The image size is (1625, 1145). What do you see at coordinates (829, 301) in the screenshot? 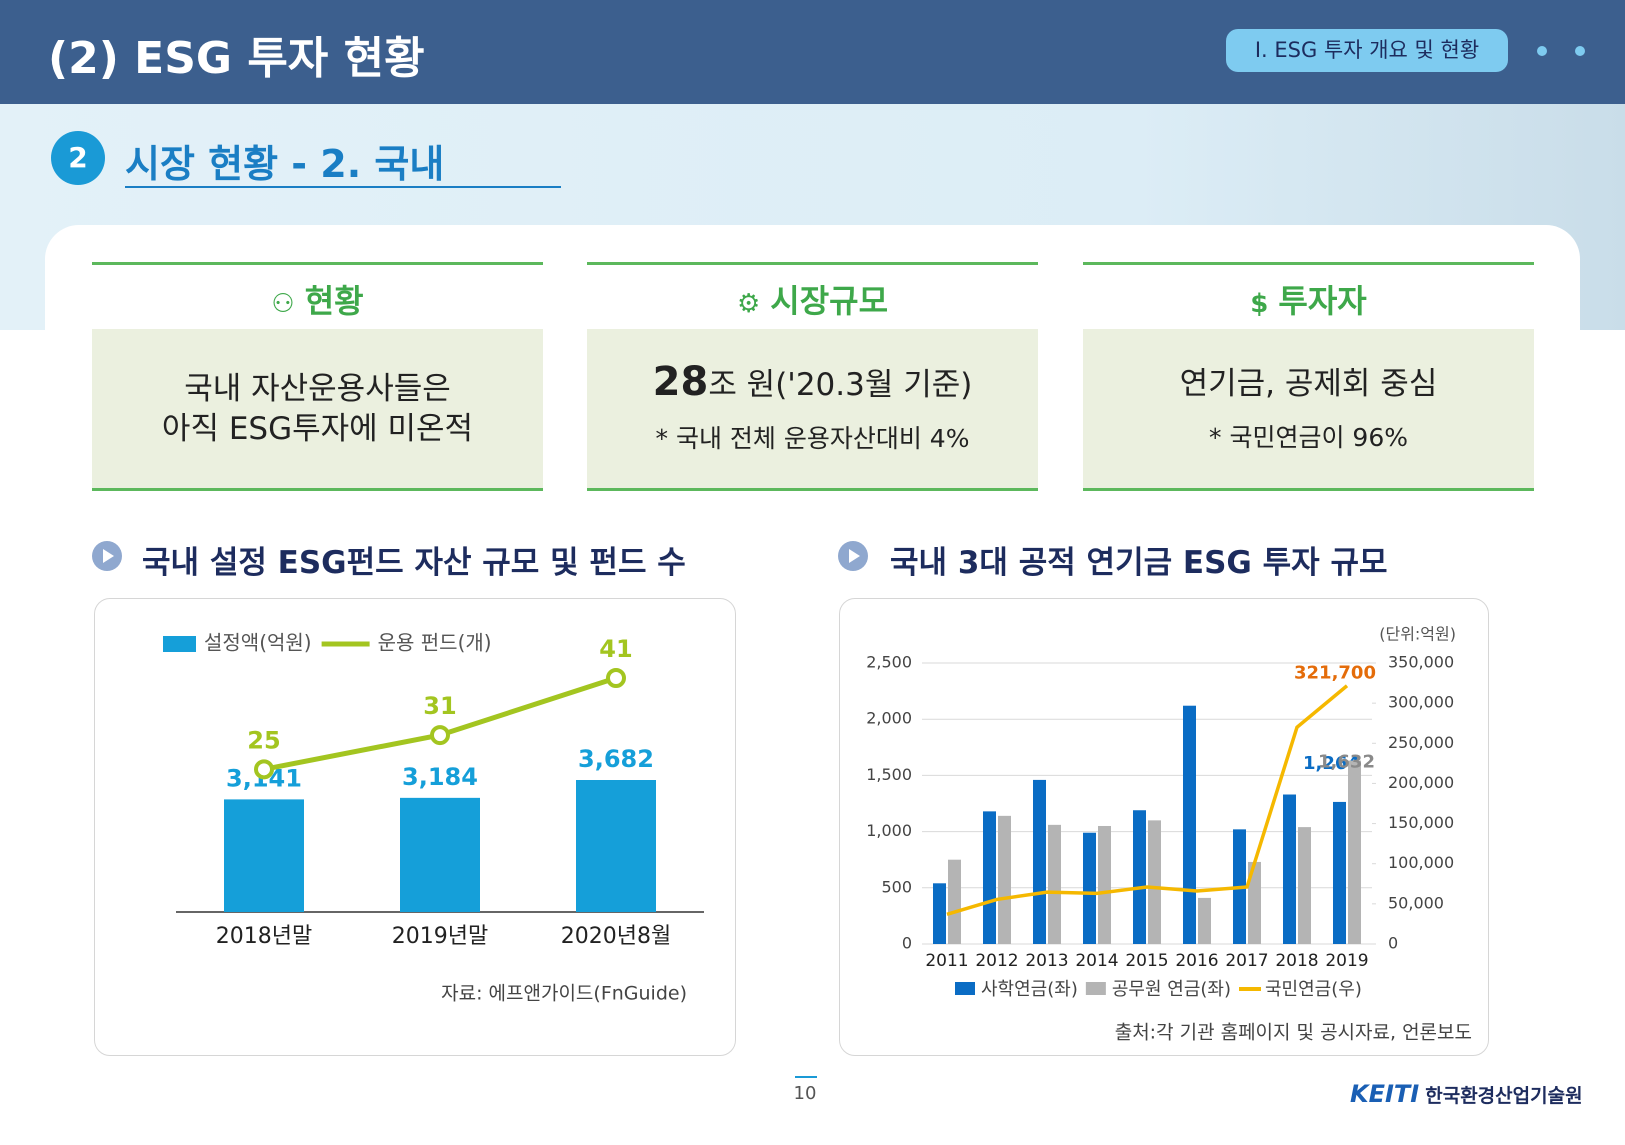
I see `card-title-text: 시장규모` at bounding box center [829, 301].